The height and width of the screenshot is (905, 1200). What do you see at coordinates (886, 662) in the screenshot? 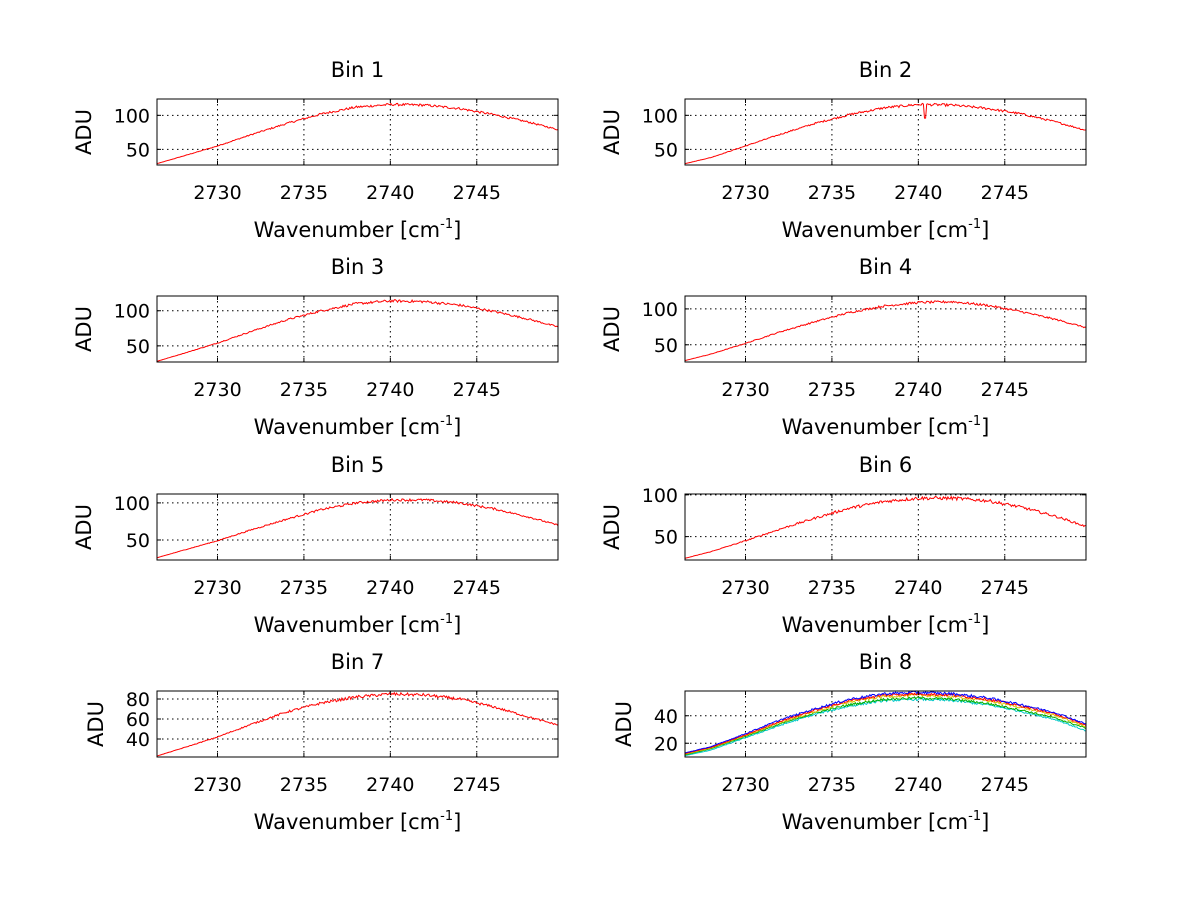
I see `chart-title: Bin 8` at bounding box center [886, 662].